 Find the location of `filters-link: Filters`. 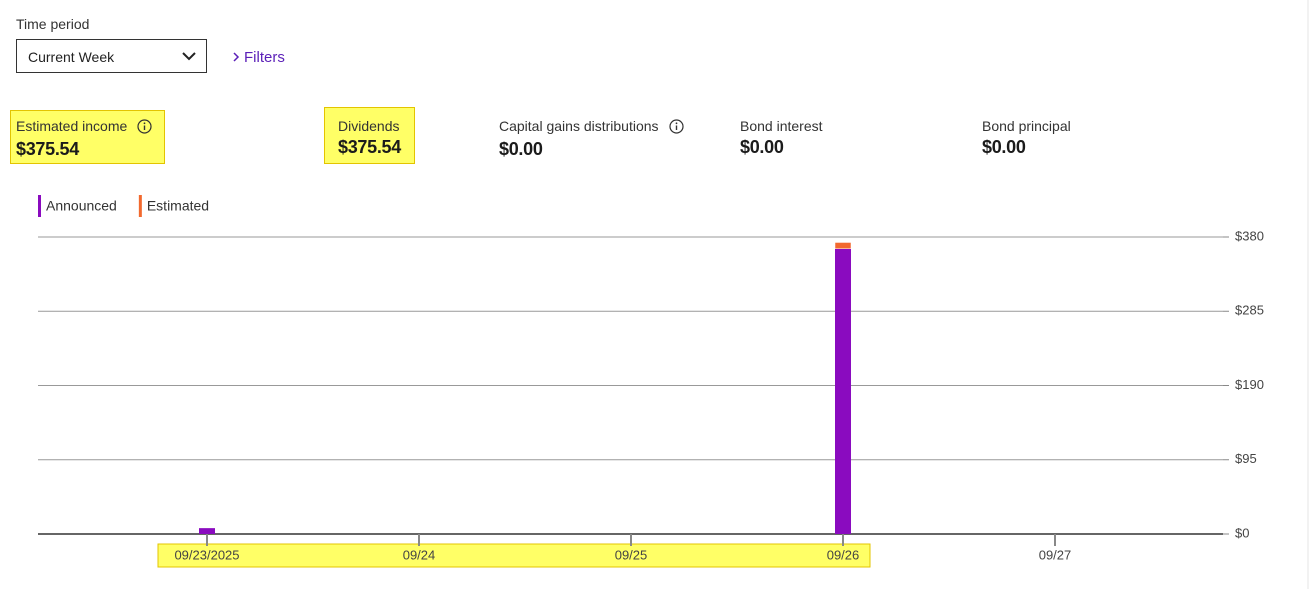

filters-link: Filters is located at coordinates (258, 57).